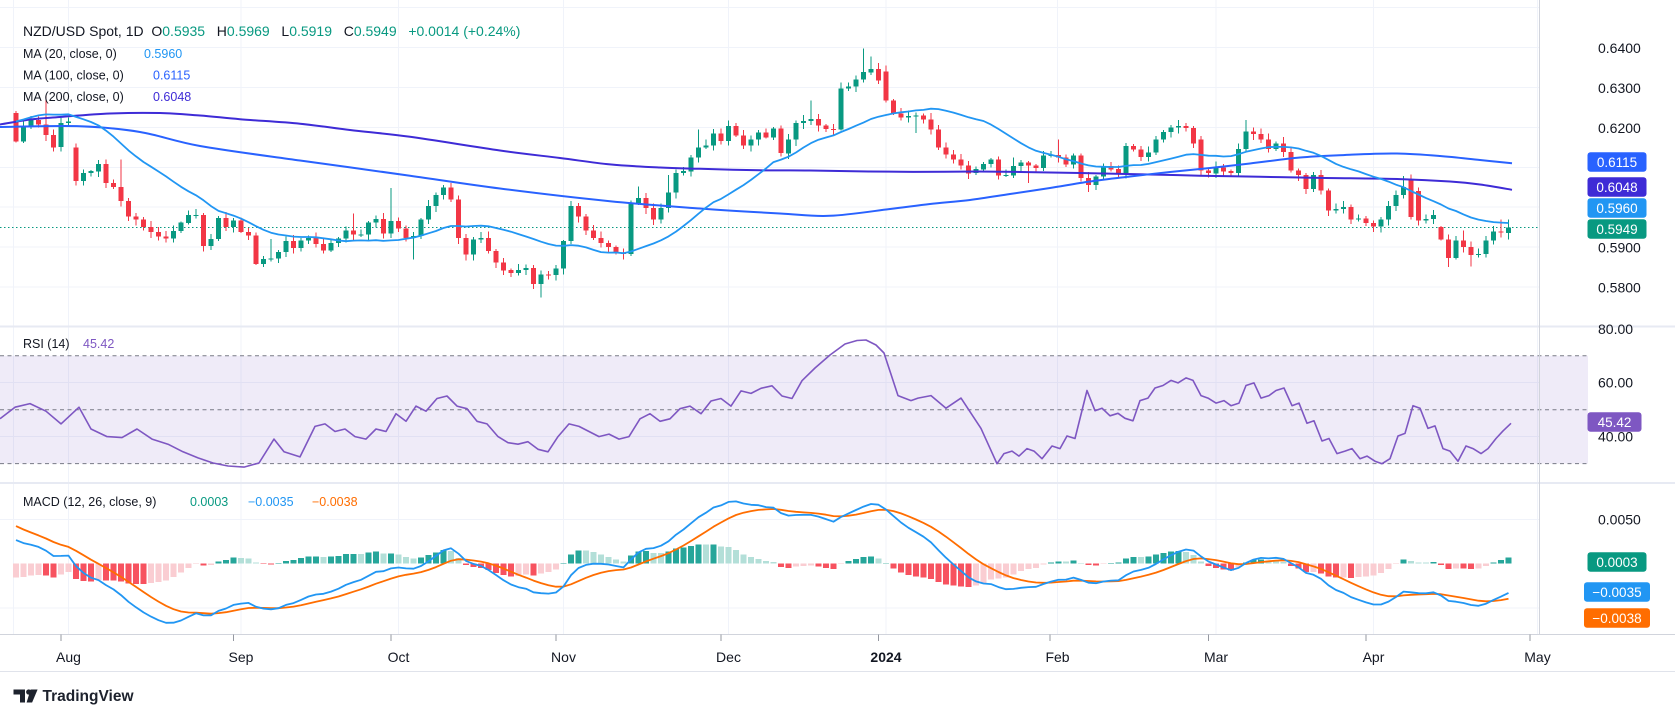  Describe the element at coordinates (1616, 229) in the screenshot. I see `svg-text: 0.5949` at that location.